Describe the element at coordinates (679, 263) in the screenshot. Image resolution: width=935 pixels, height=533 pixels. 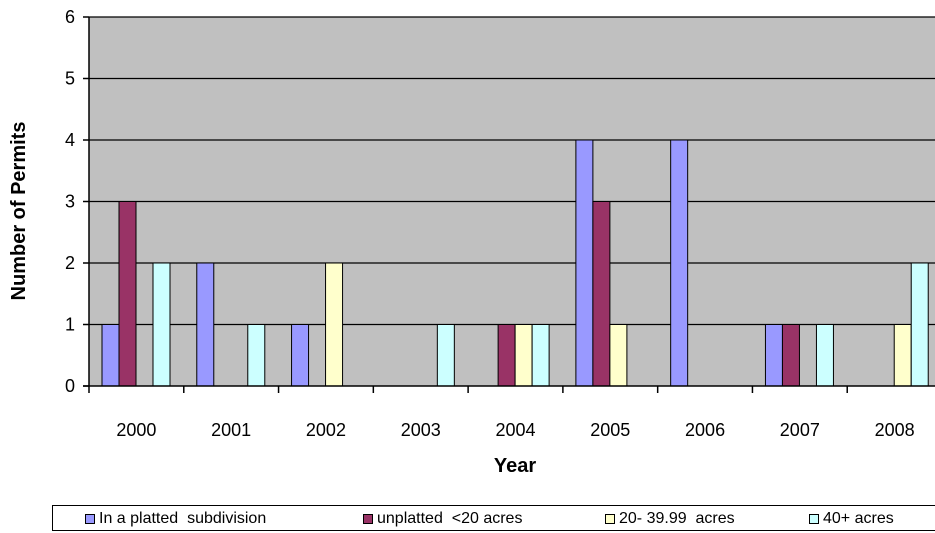
I see `bar-in-a-platted-subdivision-2006` at that location.